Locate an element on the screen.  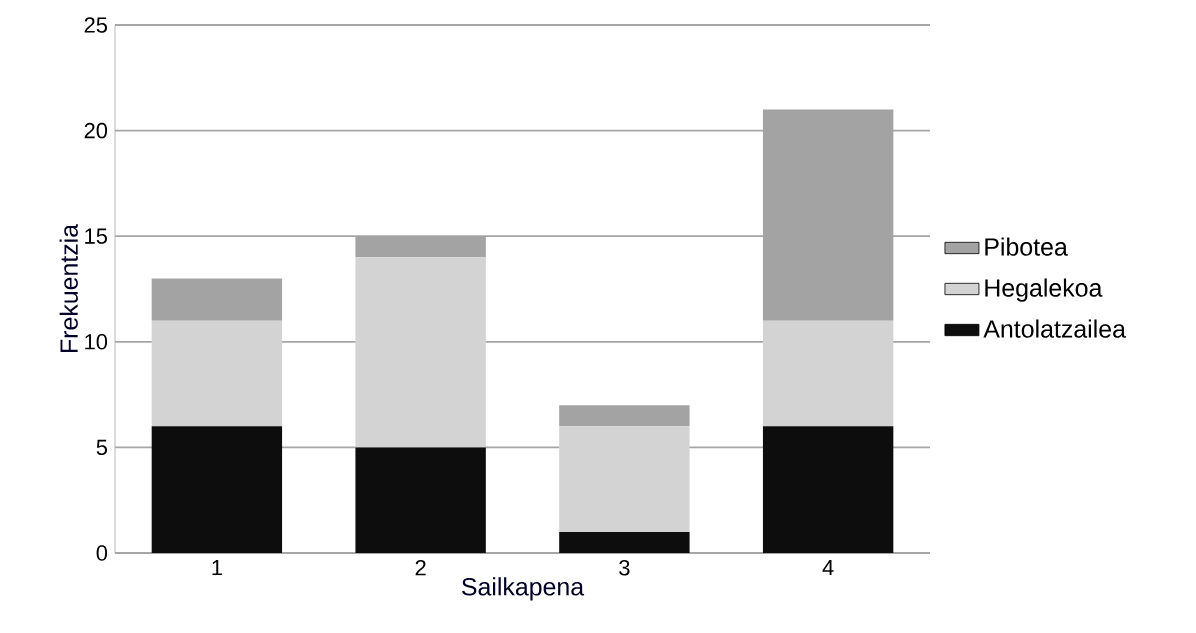
y-axis-title: Frekuentzia is located at coordinates (68, 288).